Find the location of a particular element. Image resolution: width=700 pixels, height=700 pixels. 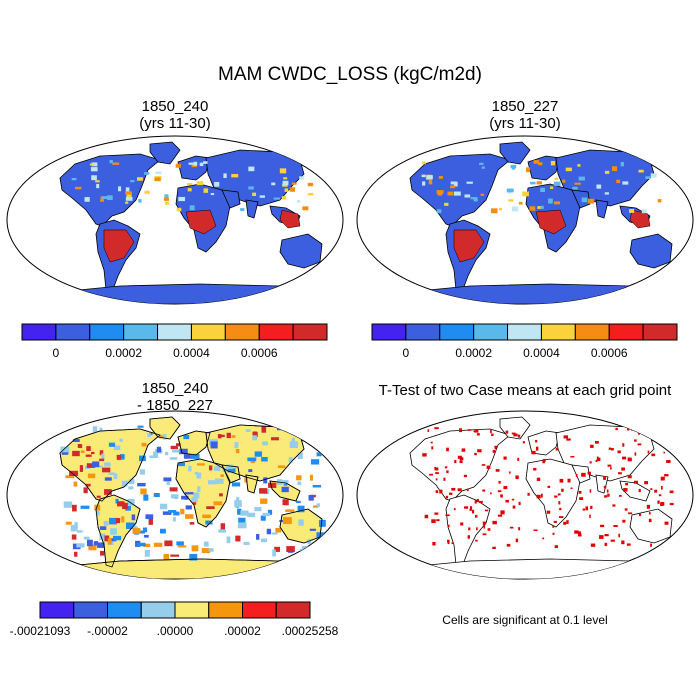

colorbar-label: 0.0004 is located at coordinates (191, 353).